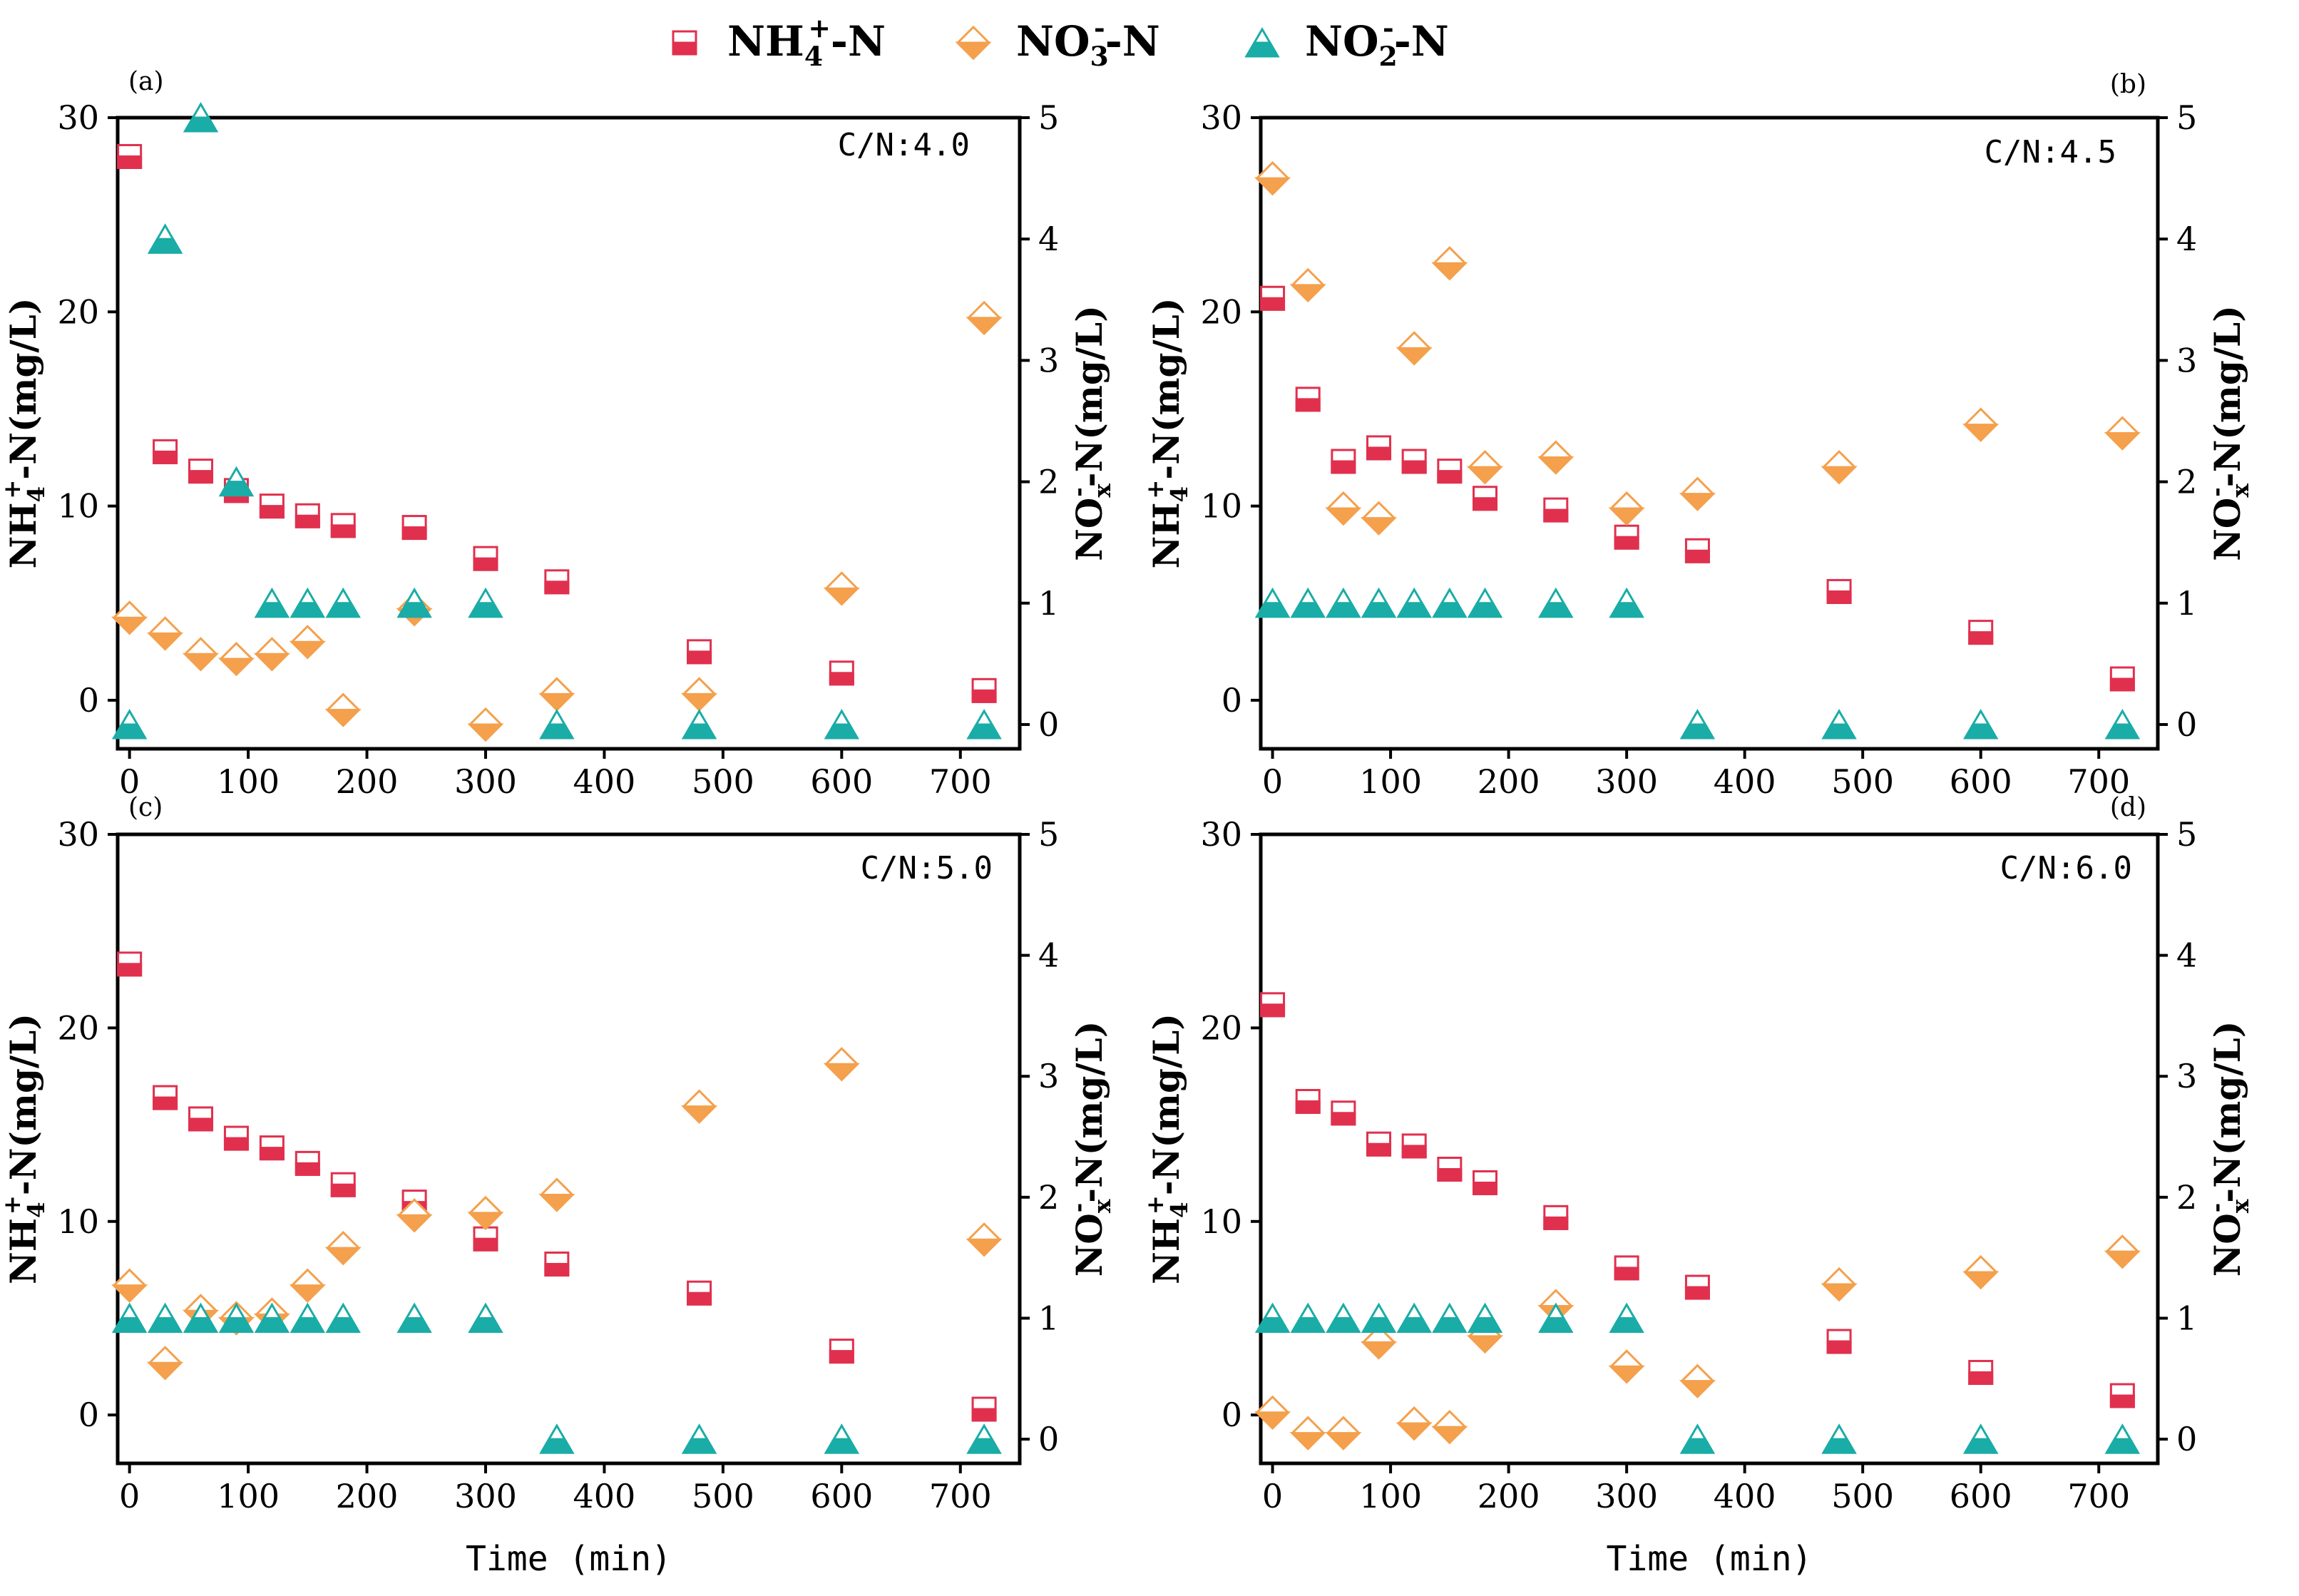  I want to click on y-right-tick-label: 1, so click(1048, 1318).